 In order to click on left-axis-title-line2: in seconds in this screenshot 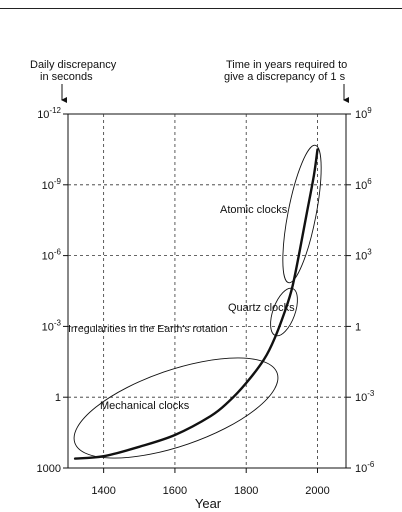, I will do `click(66, 77)`.